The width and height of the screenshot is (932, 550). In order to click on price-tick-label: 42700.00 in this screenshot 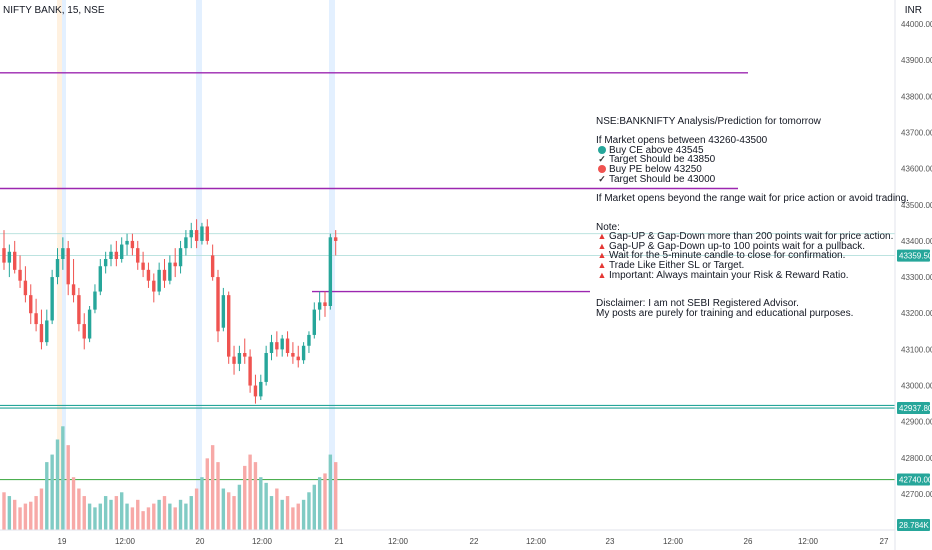, I will do `click(916, 494)`.